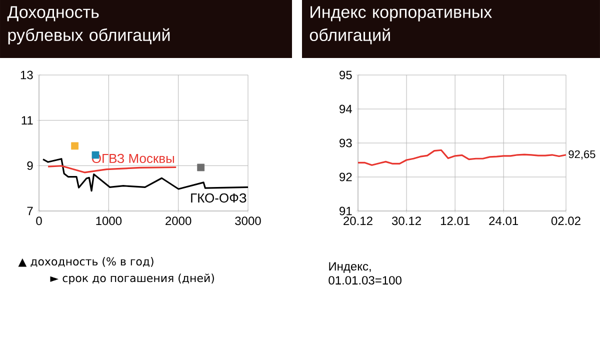 This screenshot has height=345, width=600. What do you see at coordinates (401, 25) in the screenshot?
I see `chart-title: Индекс корпоративных облигаций` at bounding box center [401, 25].